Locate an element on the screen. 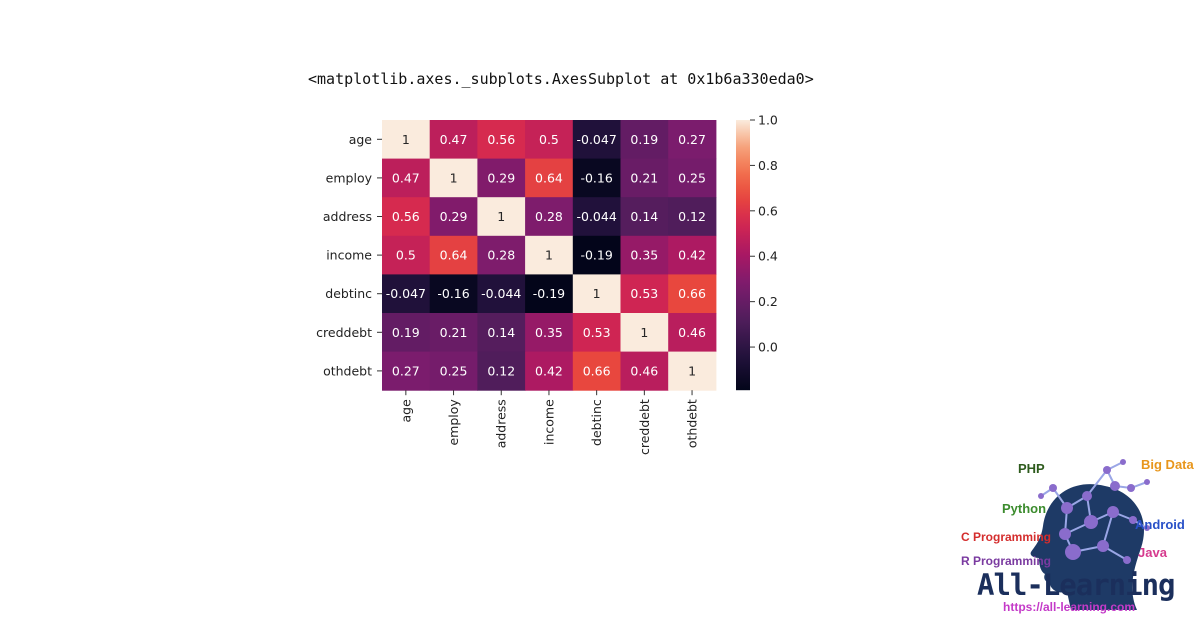 Image resolution: width=1200 pixels, height=628 pixels. colorbar-tick-label-4: 0.2 is located at coordinates (768, 301).